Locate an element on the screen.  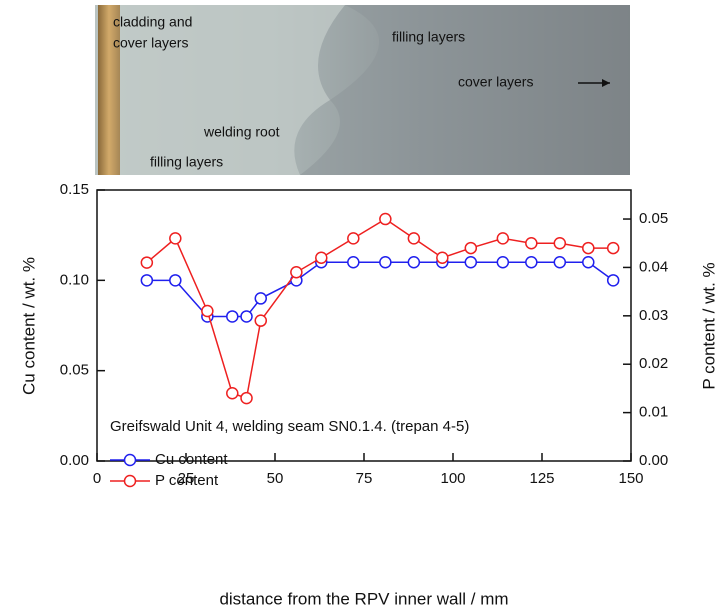
y-tick-label: 0.00 is located at coordinates (74, 460).